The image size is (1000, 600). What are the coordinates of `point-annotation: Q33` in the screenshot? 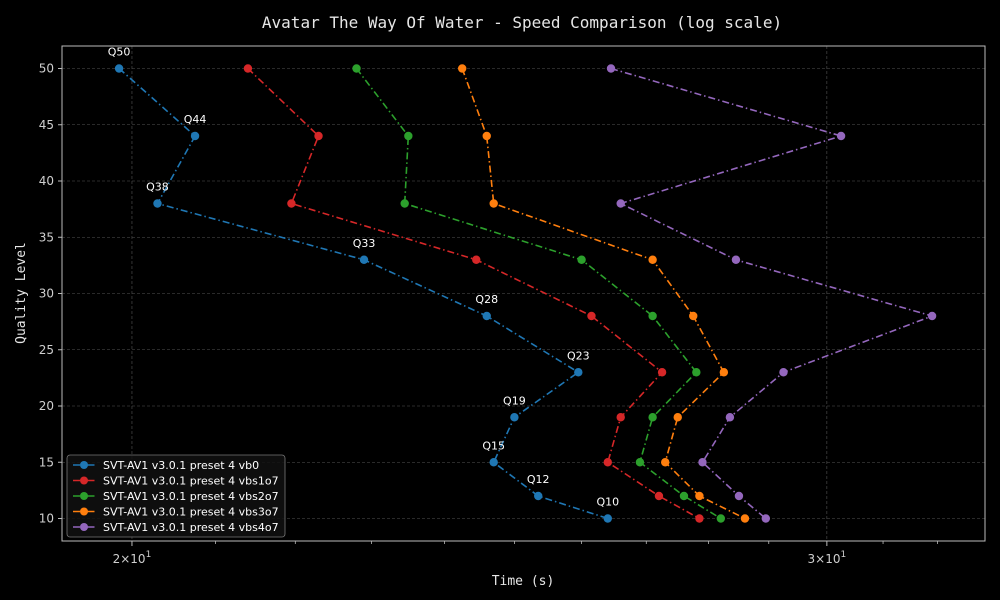 It's located at (364, 243).